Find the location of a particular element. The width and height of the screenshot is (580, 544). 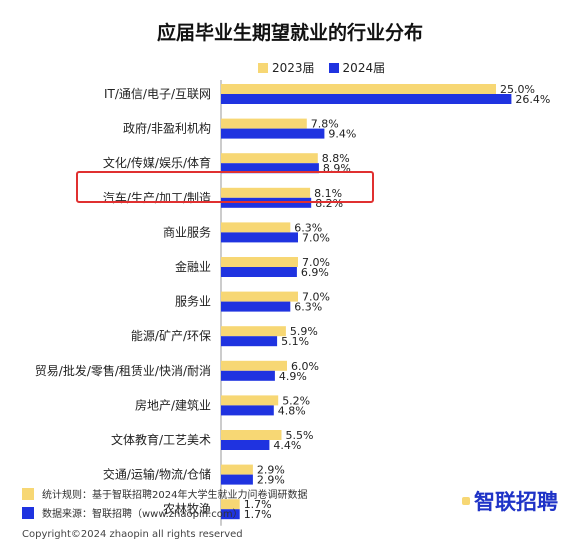

category-label: 能源/矿产/环保 is located at coordinates (171, 336).